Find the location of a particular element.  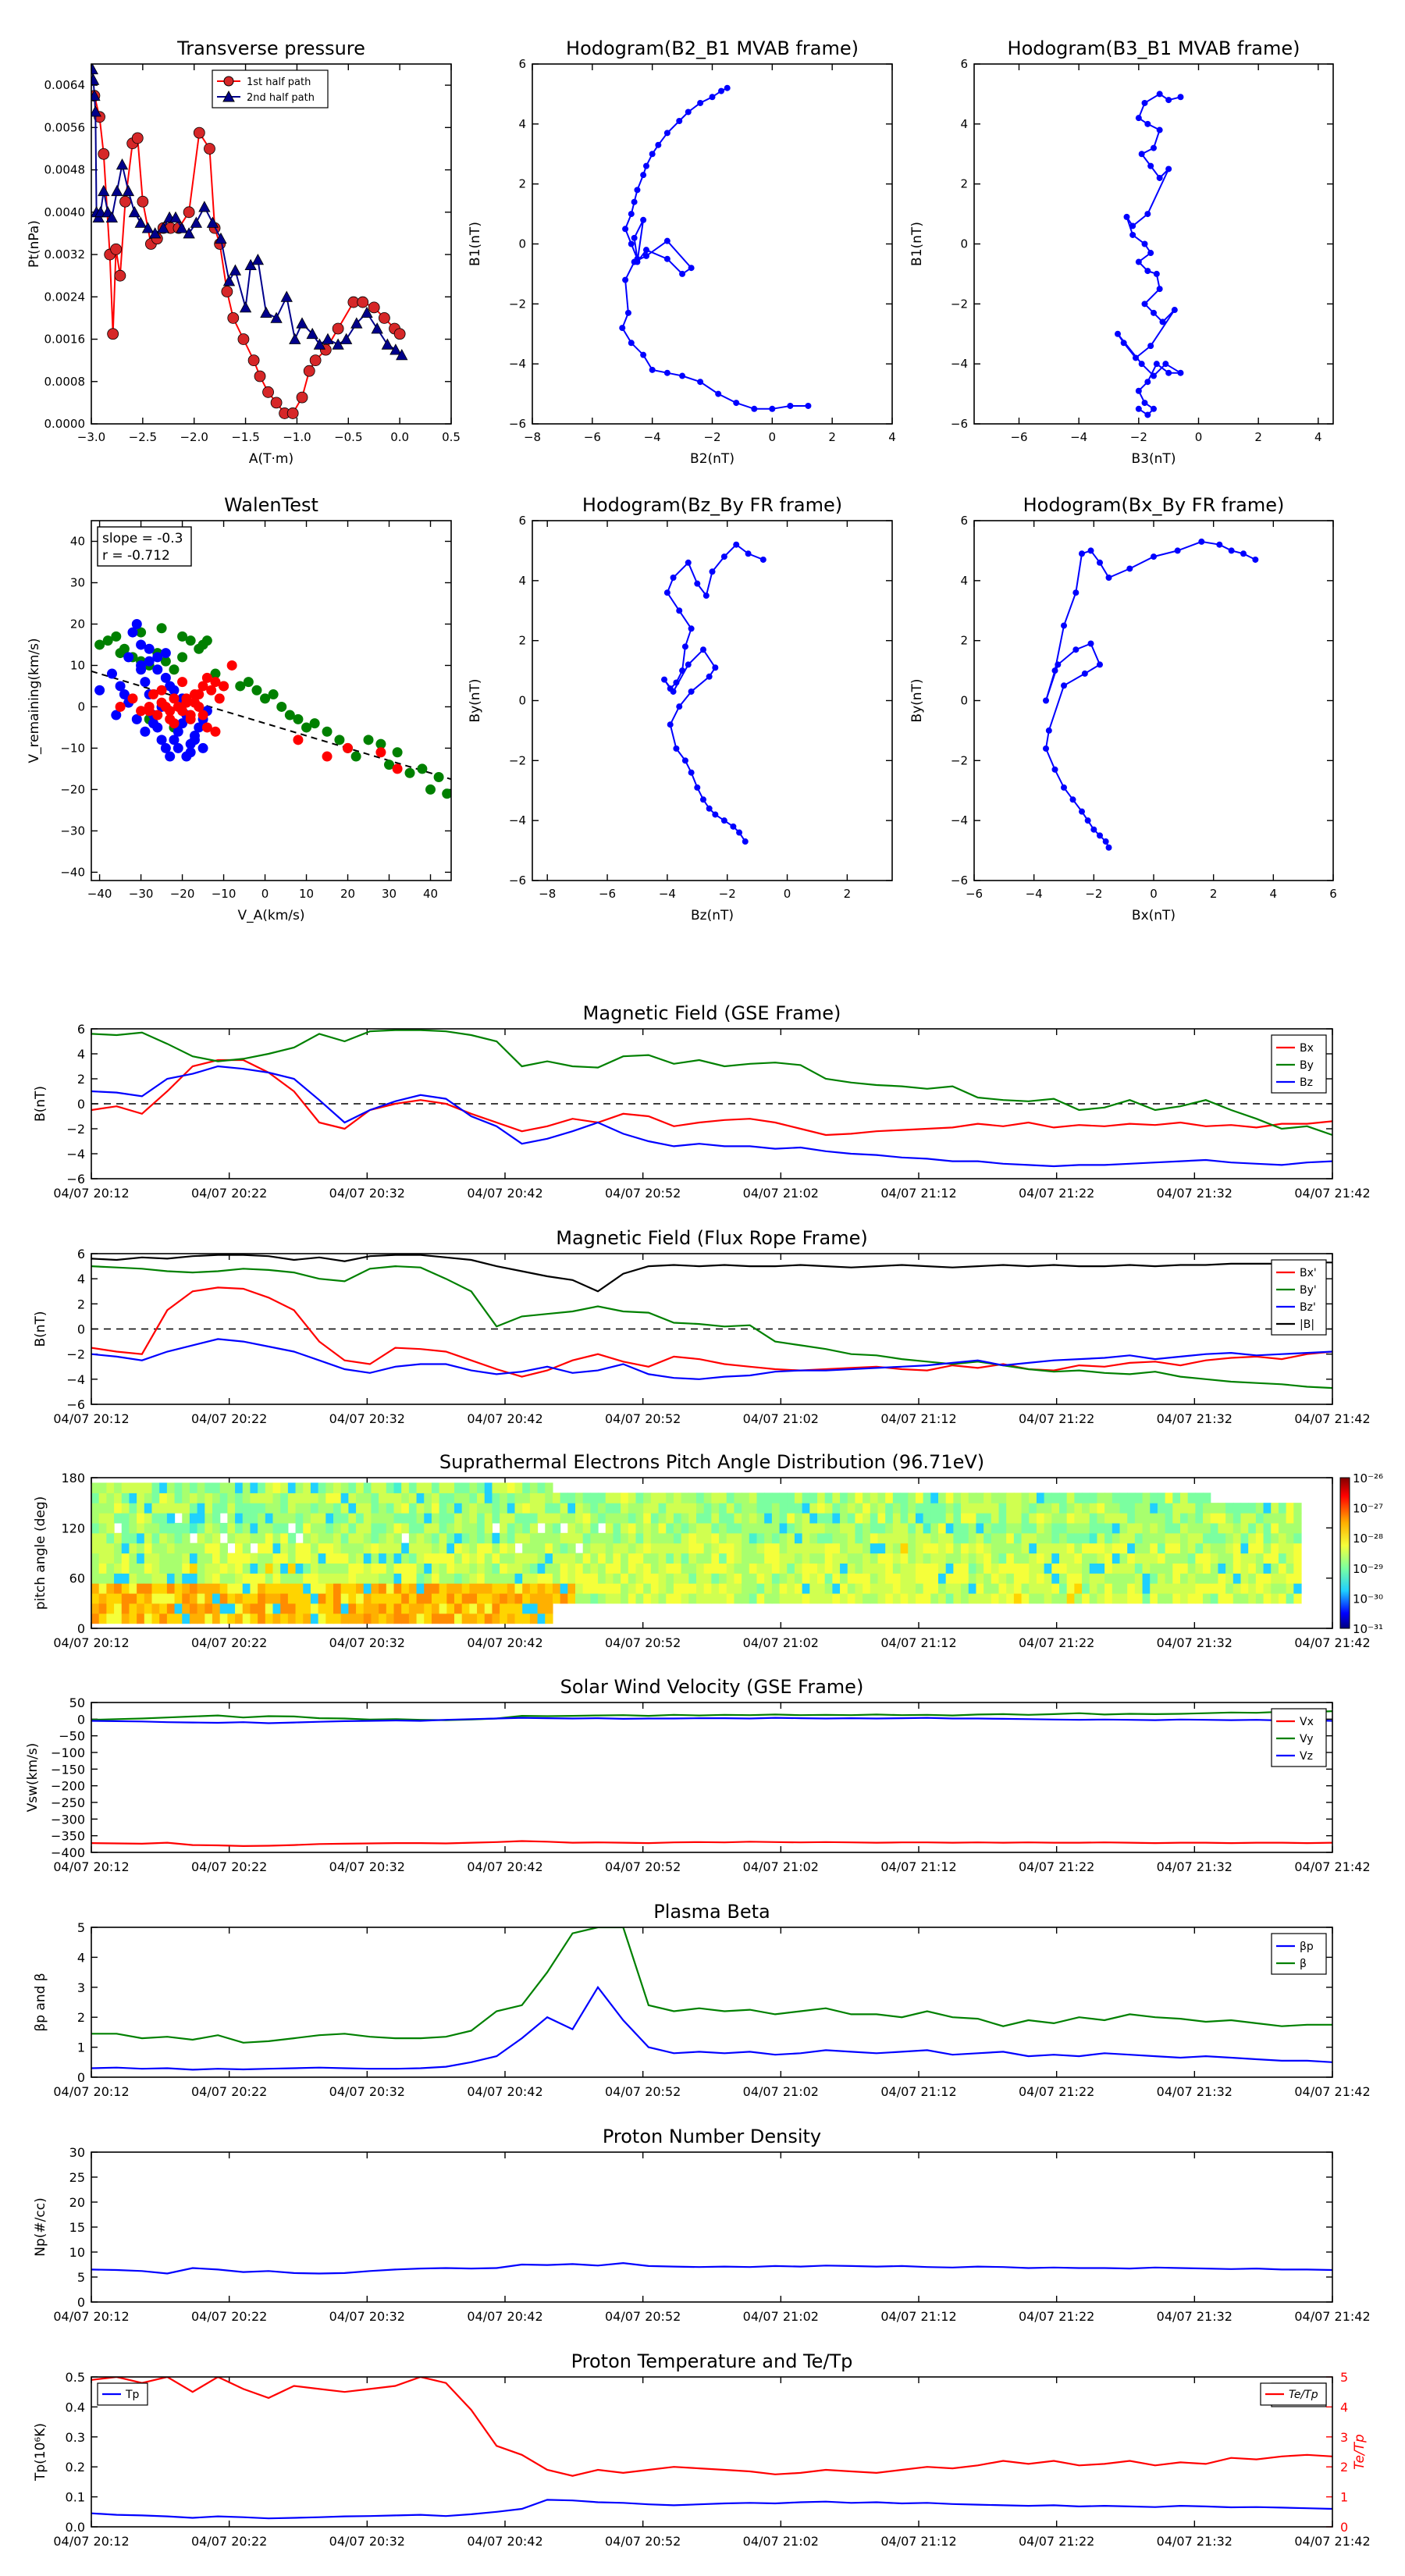

time-tick-label: 04/07 21:02 is located at coordinates (781, 1866).